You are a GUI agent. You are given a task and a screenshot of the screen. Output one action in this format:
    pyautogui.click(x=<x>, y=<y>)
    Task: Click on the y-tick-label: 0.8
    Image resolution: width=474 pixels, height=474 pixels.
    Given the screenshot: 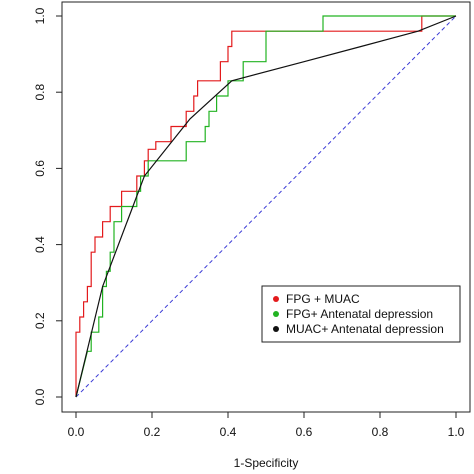 What is the action you would take?
    pyautogui.click(x=40, y=92)
    